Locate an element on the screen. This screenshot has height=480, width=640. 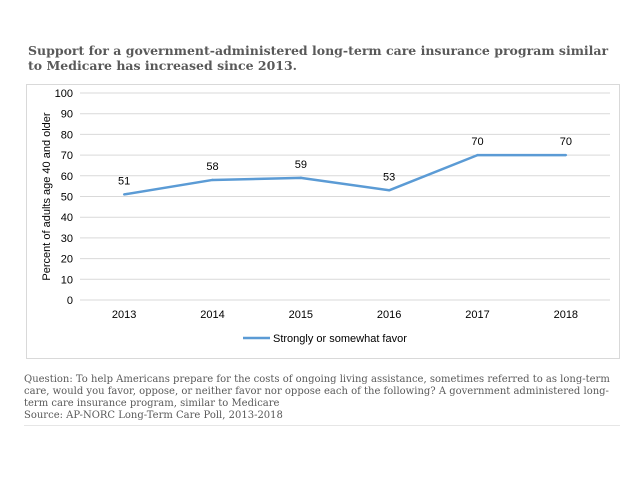
legend: Strongly or somewhat favor is located at coordinates (325, 339).